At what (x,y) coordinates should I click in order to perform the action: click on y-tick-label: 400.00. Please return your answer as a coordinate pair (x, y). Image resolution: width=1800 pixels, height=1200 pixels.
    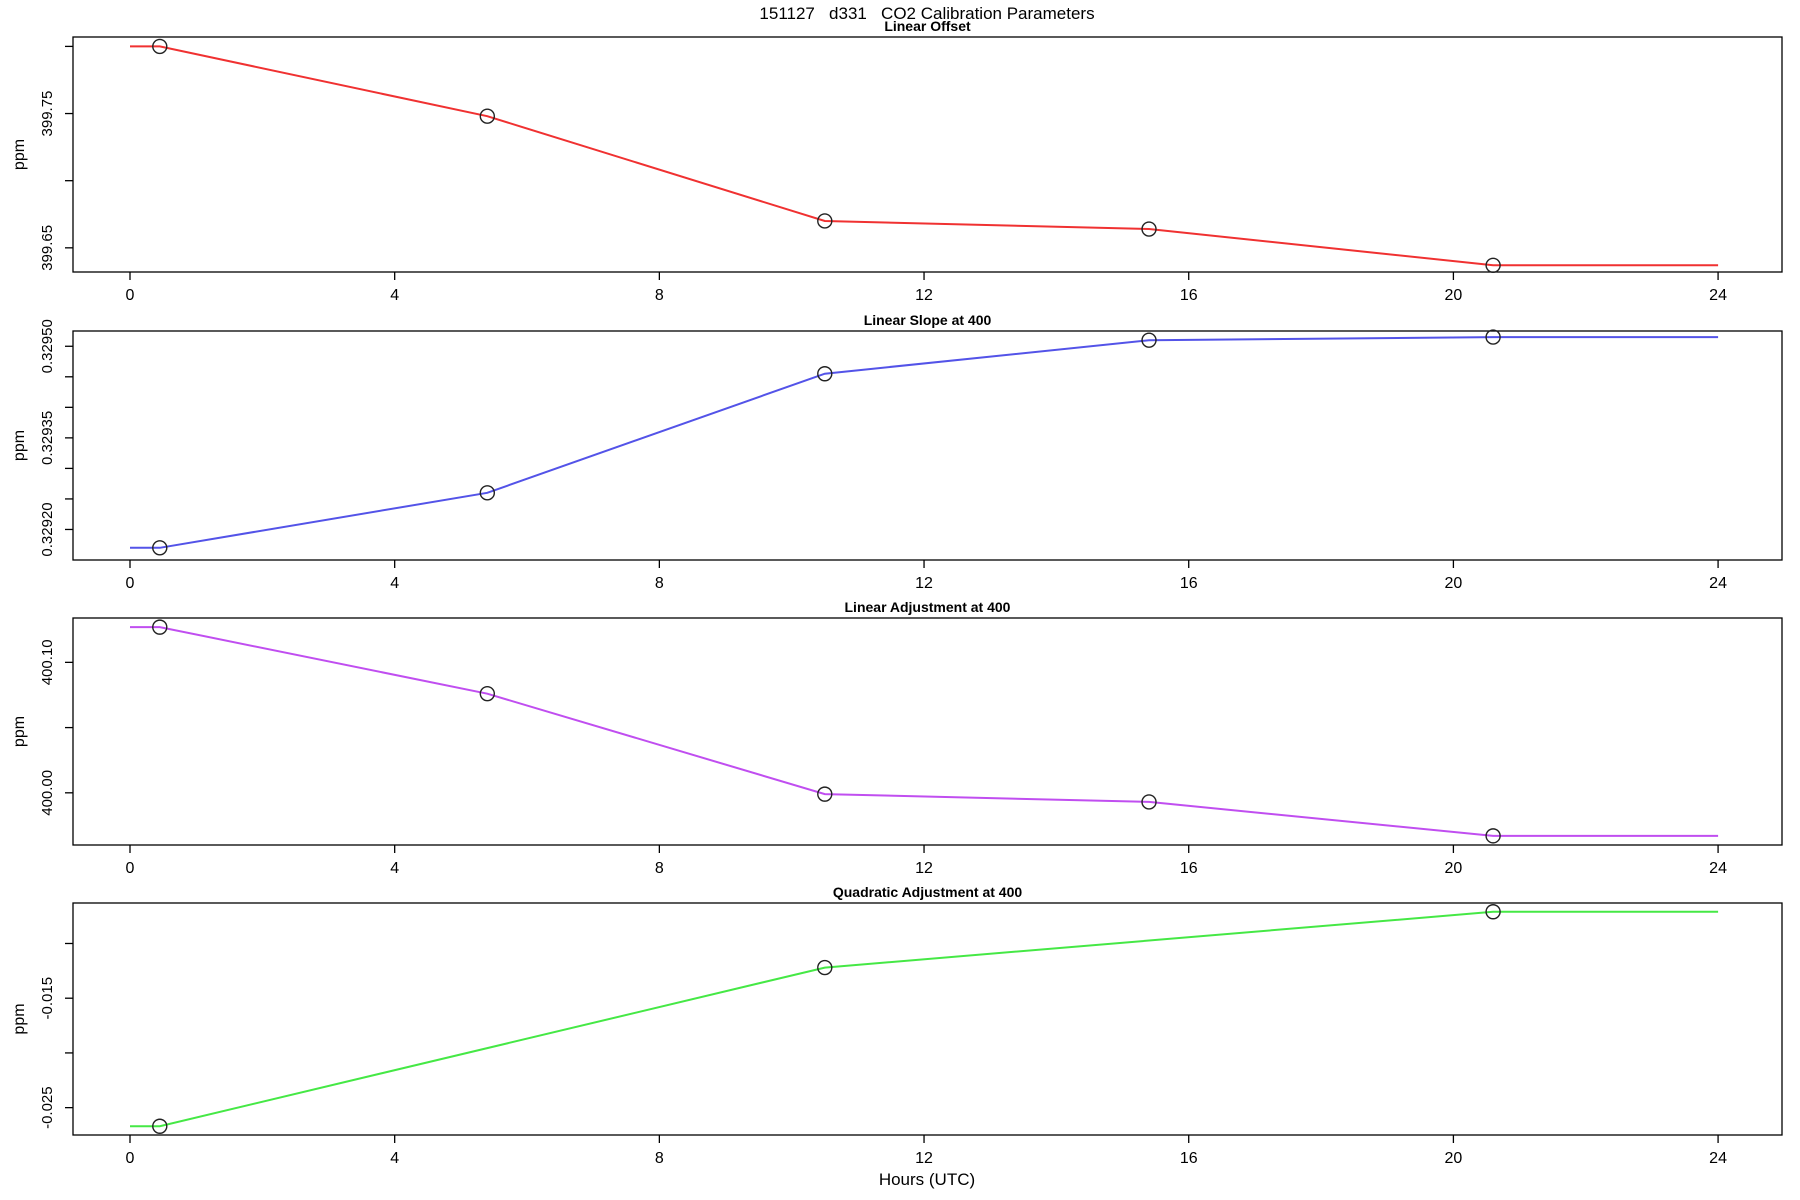
    Looking at the image, I should click on (47, 793).